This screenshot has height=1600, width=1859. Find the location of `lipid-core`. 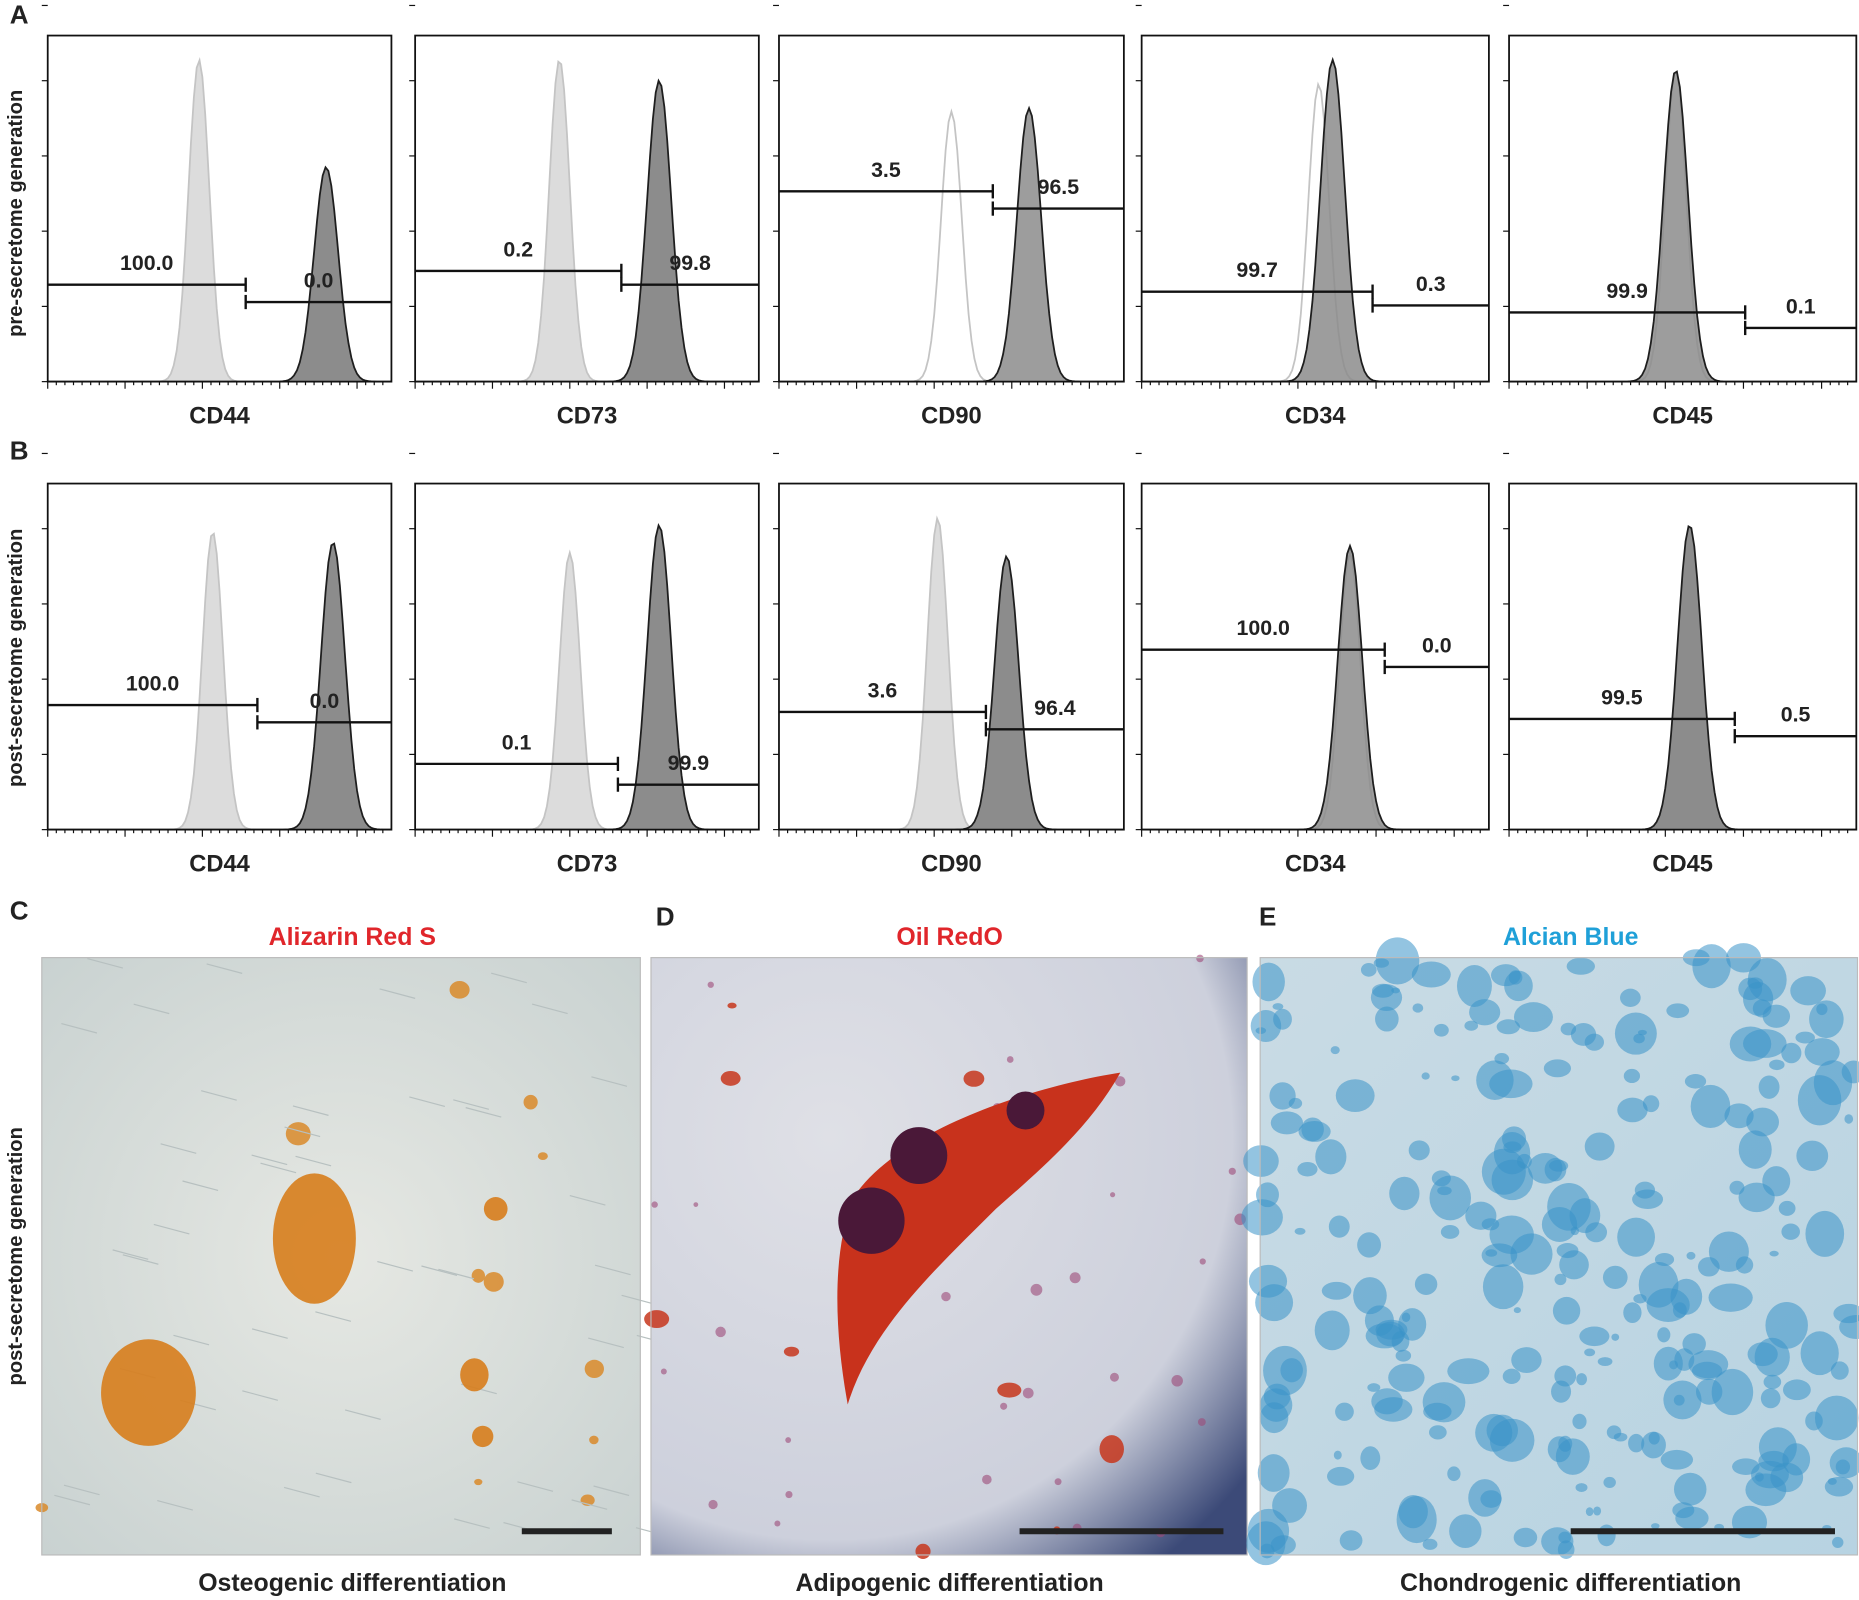

lipid-core is located at coordinates (919, 1155).